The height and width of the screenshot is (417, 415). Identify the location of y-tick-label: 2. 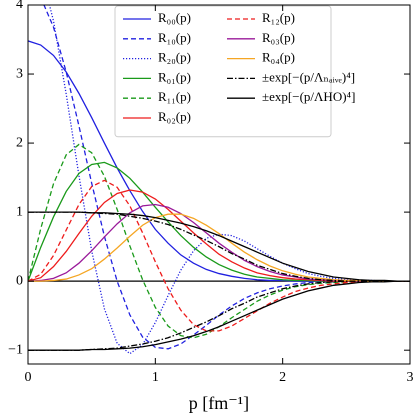
(19, 142).